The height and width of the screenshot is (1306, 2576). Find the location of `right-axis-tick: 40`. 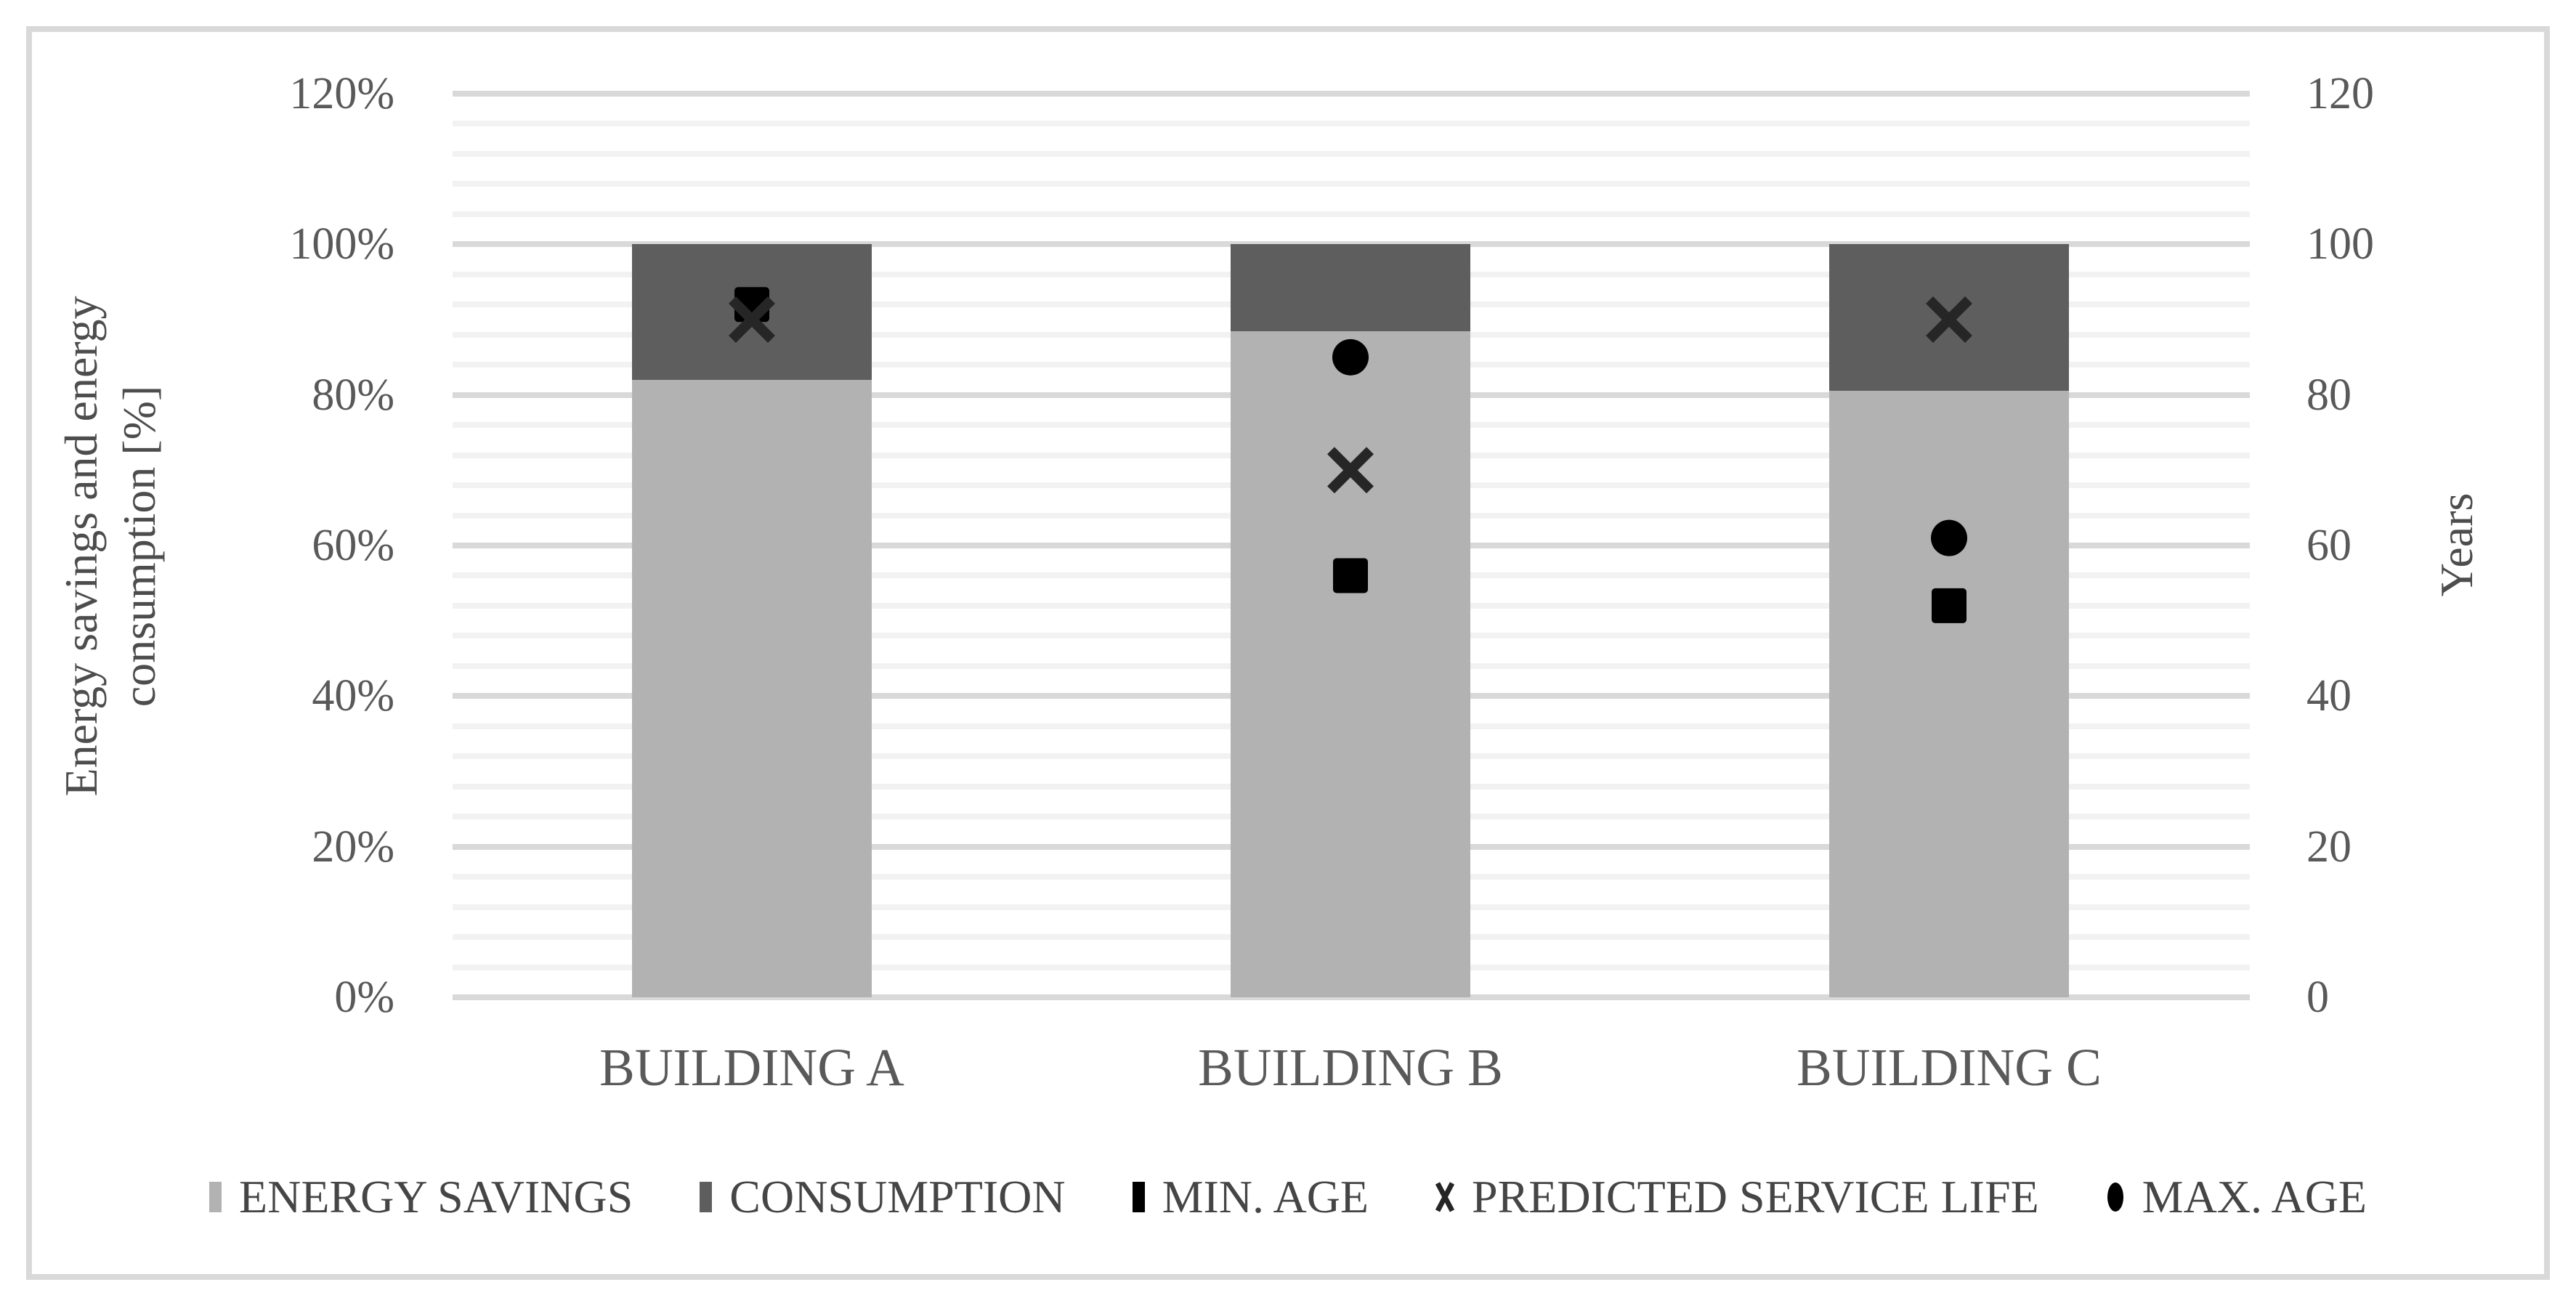

right-axis-tick: 40 is located at coordinates (2329, 696).